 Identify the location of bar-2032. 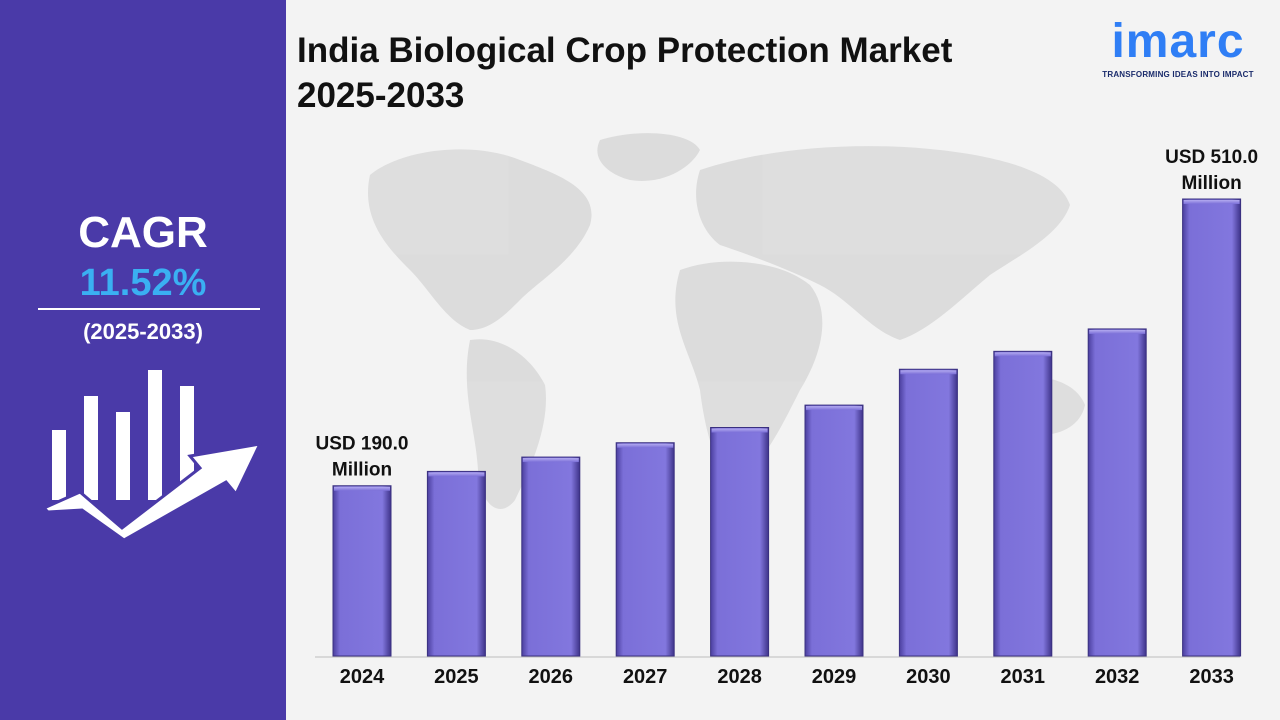
(1117, 492).